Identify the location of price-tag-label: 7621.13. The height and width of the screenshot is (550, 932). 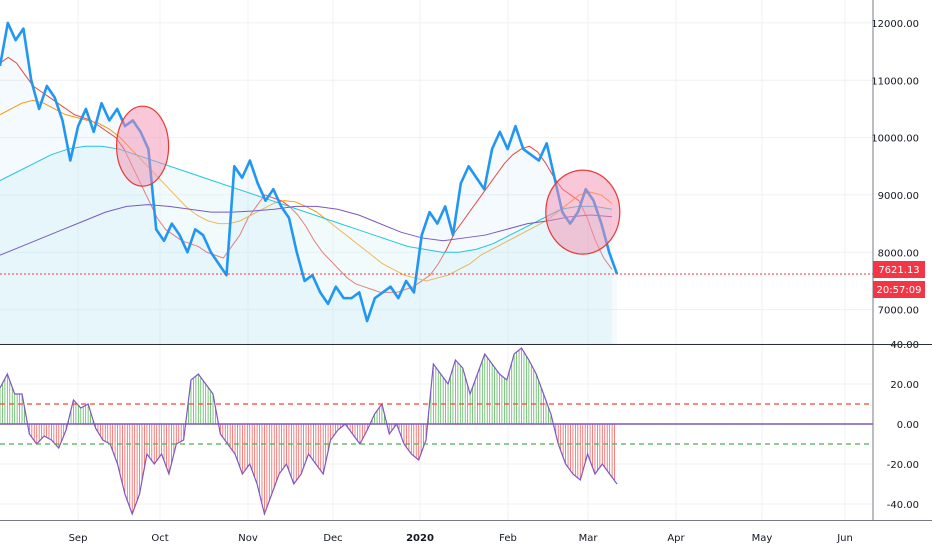
(898, 270).